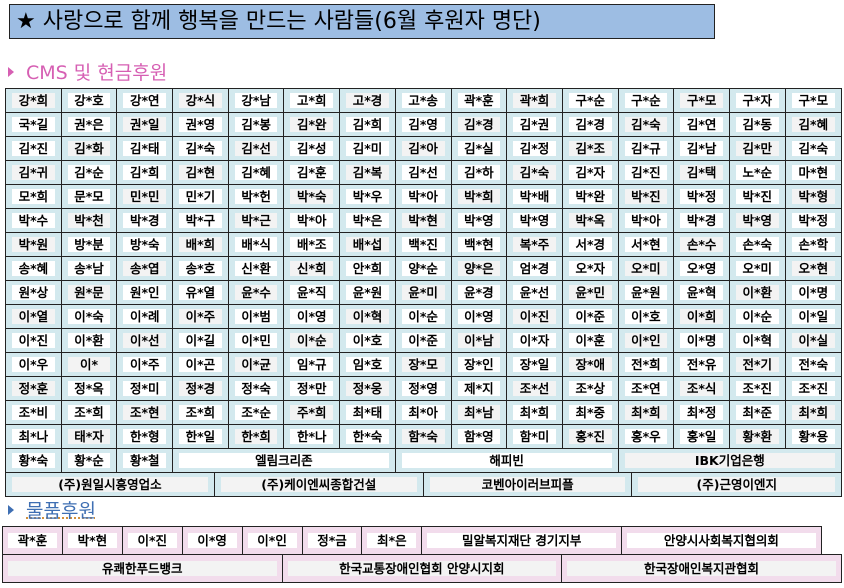 This screenshot has width=844, height=588. What do you see at coordinates (534, 292) in the screenshot?
I see `donor-name: 윤*선` at bounding box center [534, 292].